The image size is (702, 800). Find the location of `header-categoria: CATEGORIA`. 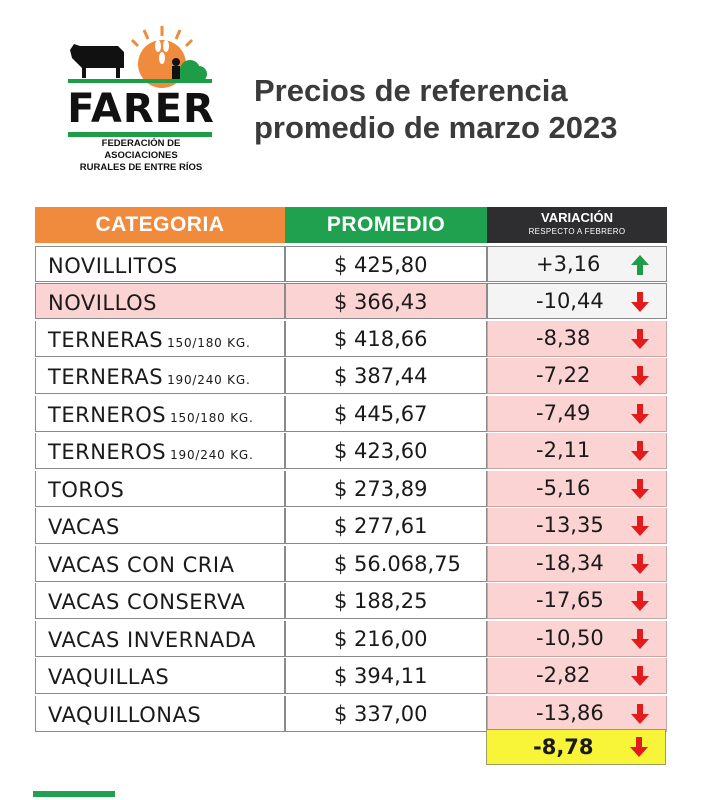

header-categoria: CATEGORIA is located at coordinates (160, 225).